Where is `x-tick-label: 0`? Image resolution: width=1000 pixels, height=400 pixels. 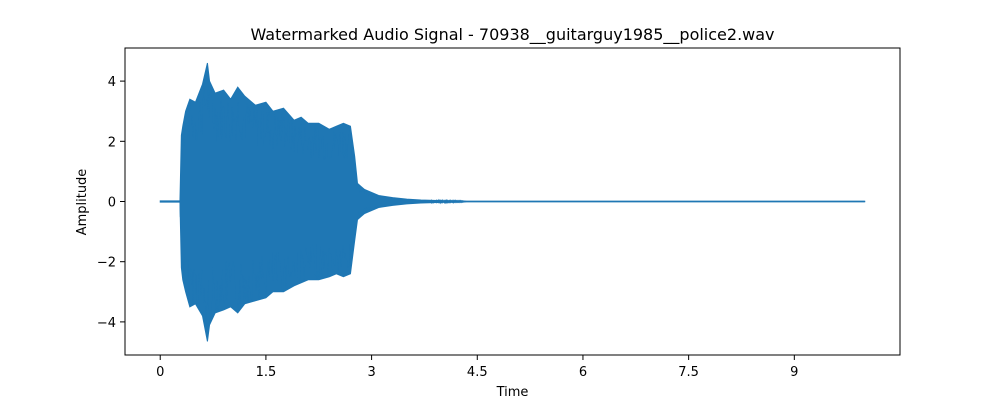 x-tick-label: 0 is located at coordinates (160, 372).